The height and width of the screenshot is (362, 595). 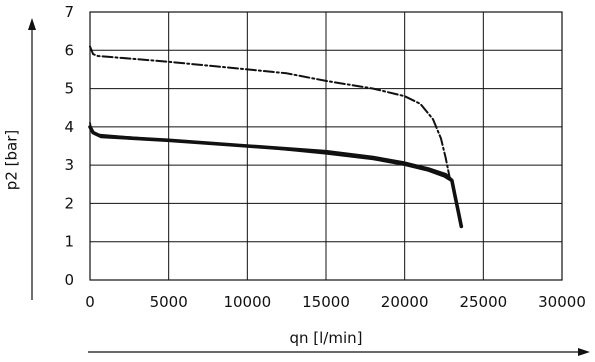 I want to click on x-tick-label-3: 15000, so click(x=326, y=302).